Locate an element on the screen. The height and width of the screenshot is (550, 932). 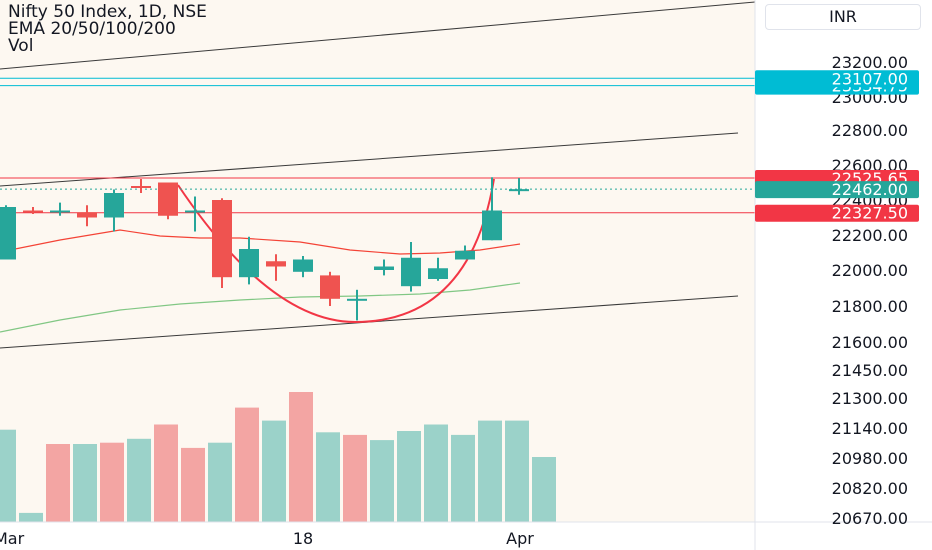
price-level-label: 22462.00 is located at coordinates (837, 189).